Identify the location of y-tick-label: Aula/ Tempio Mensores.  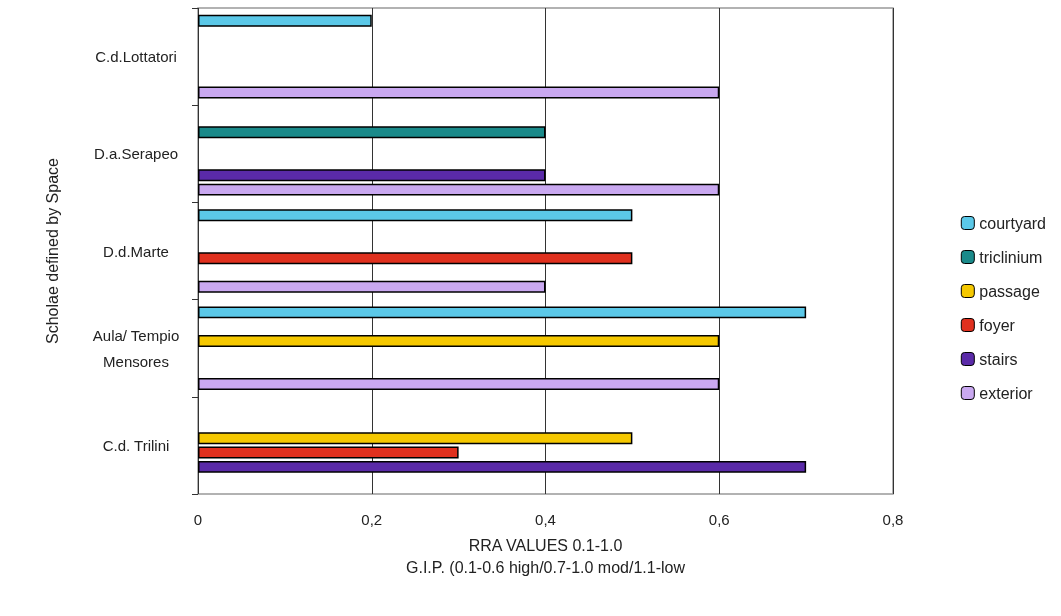
(136, 348).